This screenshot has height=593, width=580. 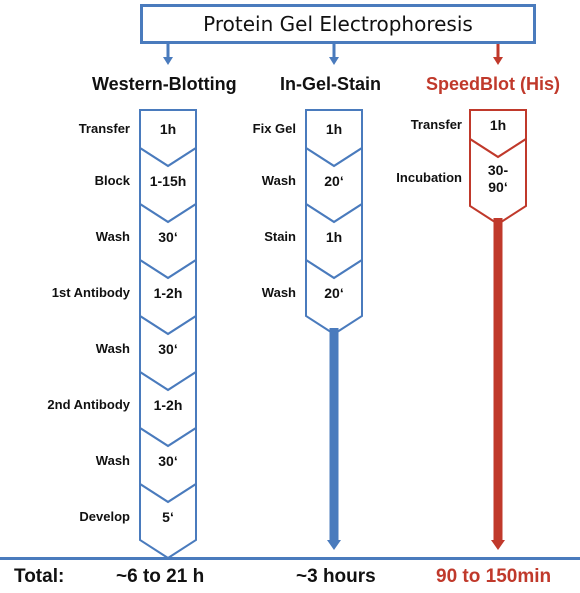 I want to click on step-label-western-8: Develop, so click(x=104, y=516).